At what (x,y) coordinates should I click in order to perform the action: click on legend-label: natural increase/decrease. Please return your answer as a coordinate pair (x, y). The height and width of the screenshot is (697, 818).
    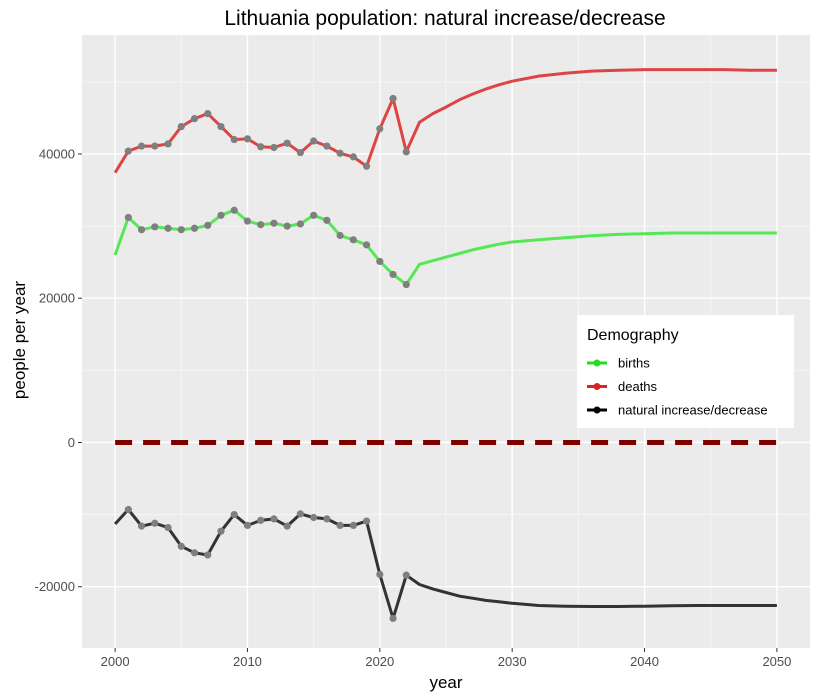
    Looking at the image, I should click on (693, 410).